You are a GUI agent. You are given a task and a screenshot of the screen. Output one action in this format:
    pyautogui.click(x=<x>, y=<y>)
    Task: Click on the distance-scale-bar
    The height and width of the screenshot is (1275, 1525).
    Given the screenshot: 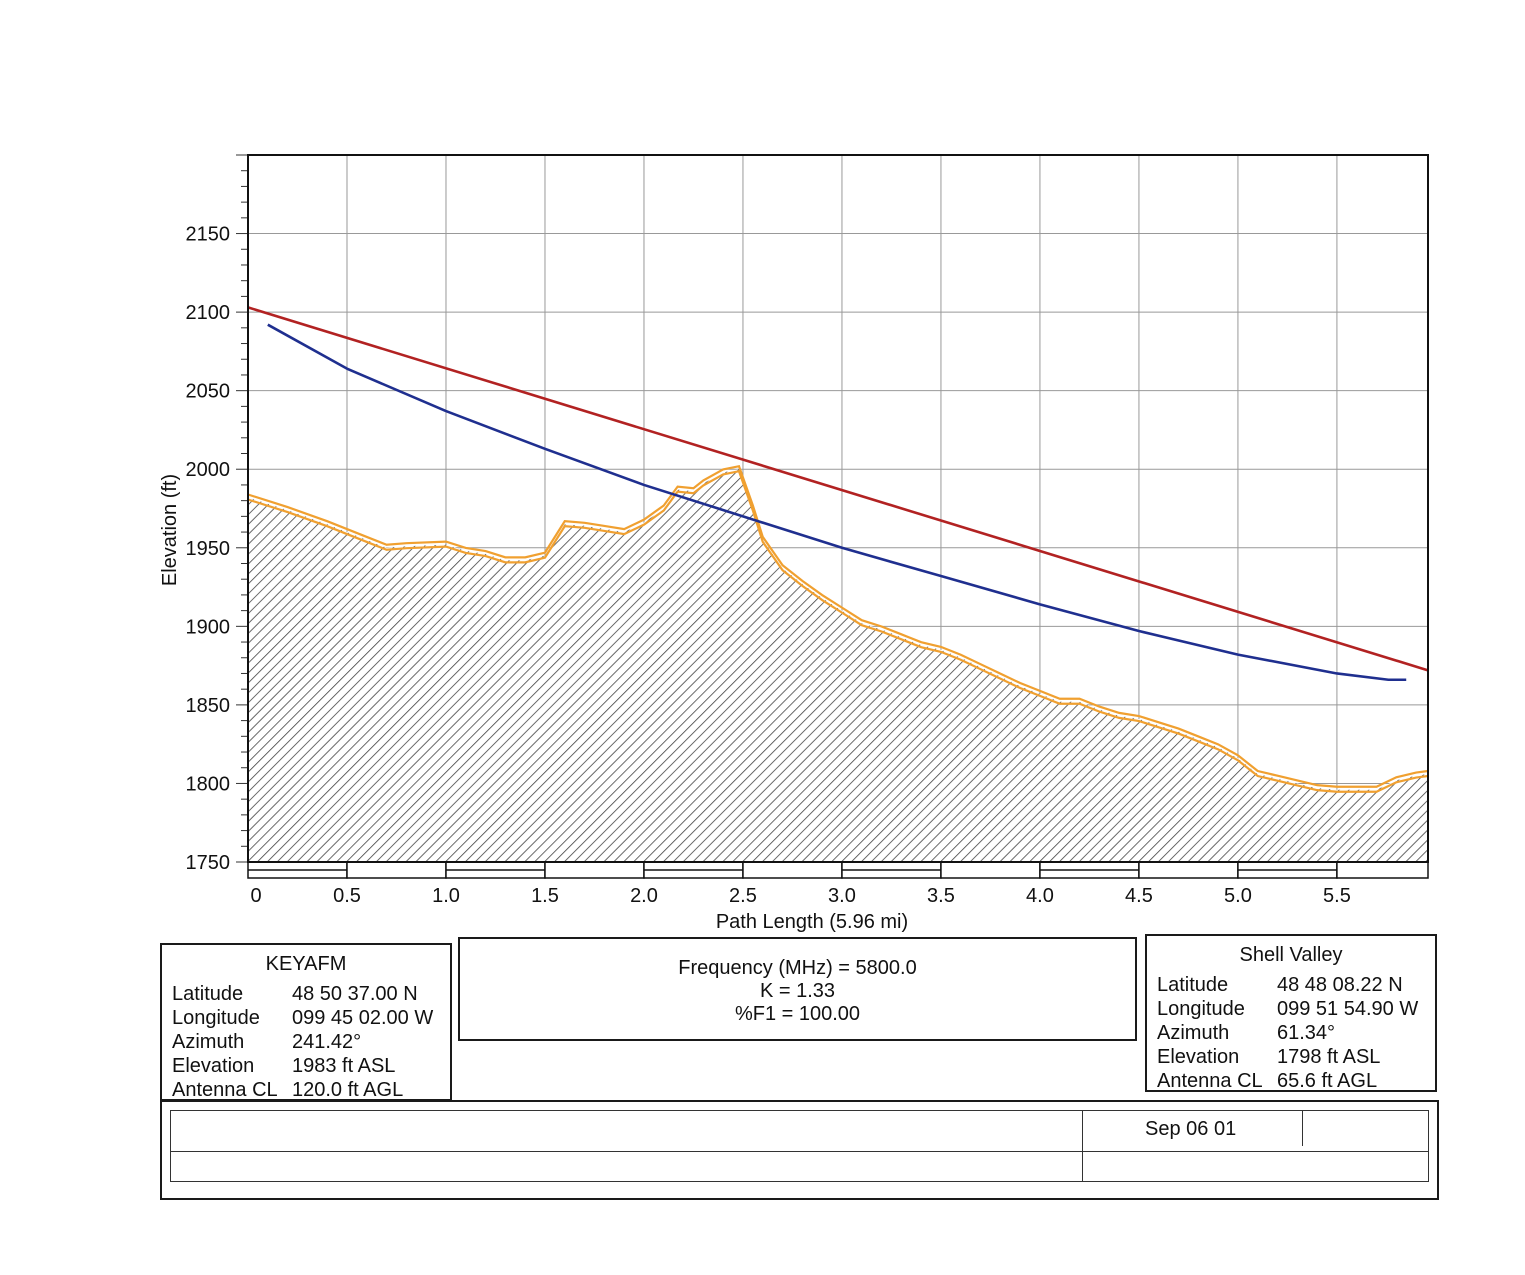 What is the action you would take?
    pyautogui.click(x=838, y=870)
    